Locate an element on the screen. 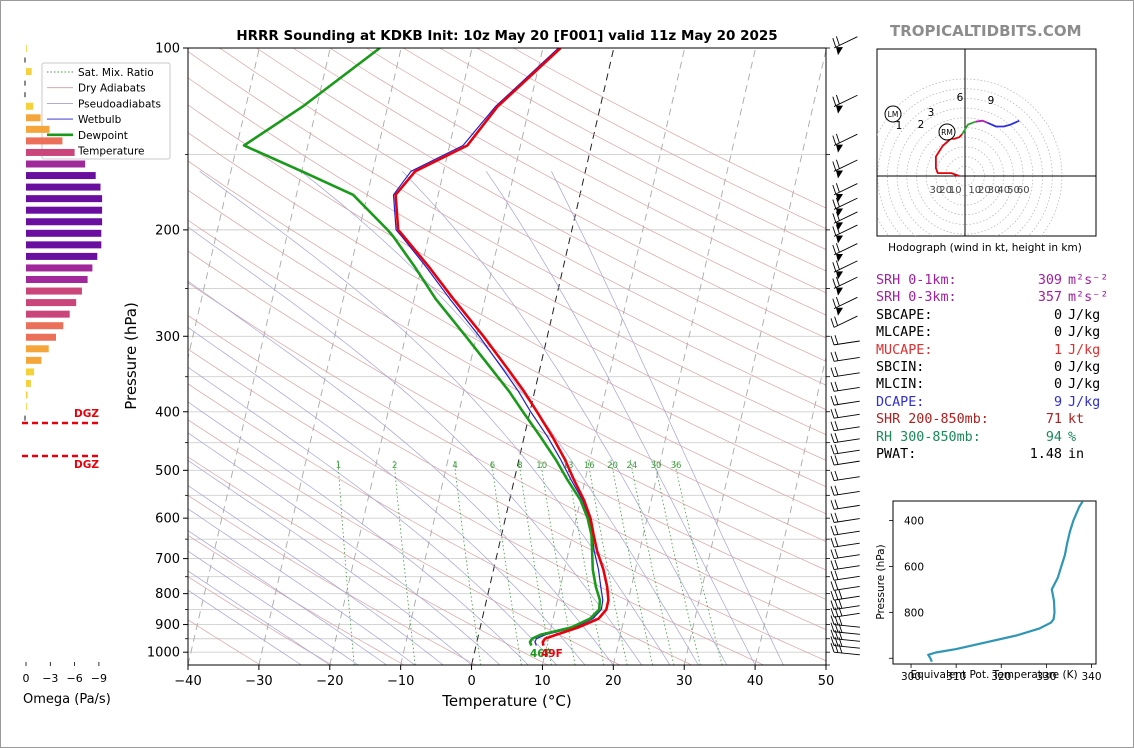 Image resolution: width=1134 pixels, height=748 pixels. mixing-ratio-labels: 1 2 4 6 8 10 13 16 20 24 30 36 is located at coordinates (509, 466).